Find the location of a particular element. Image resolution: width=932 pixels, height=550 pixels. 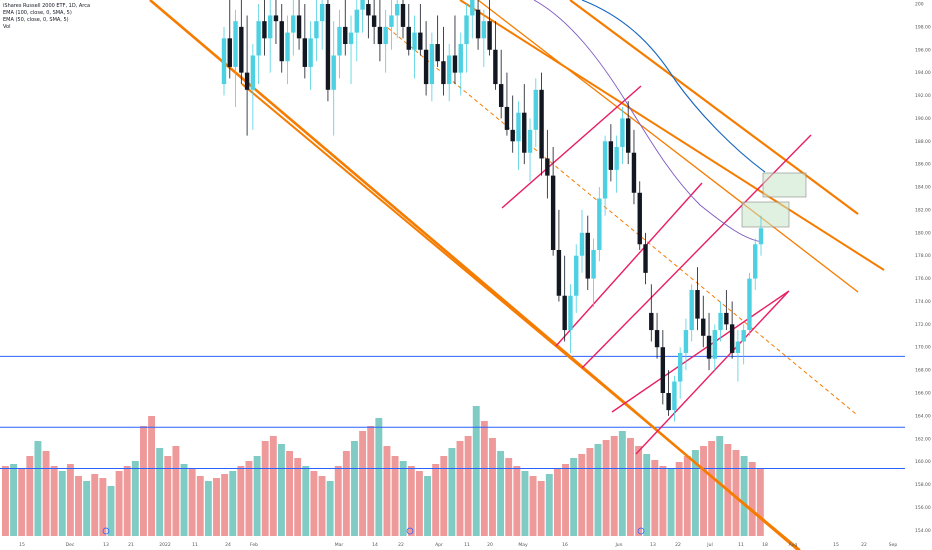

y-tick-label: 196.00 is located at coordinates (923, 50).